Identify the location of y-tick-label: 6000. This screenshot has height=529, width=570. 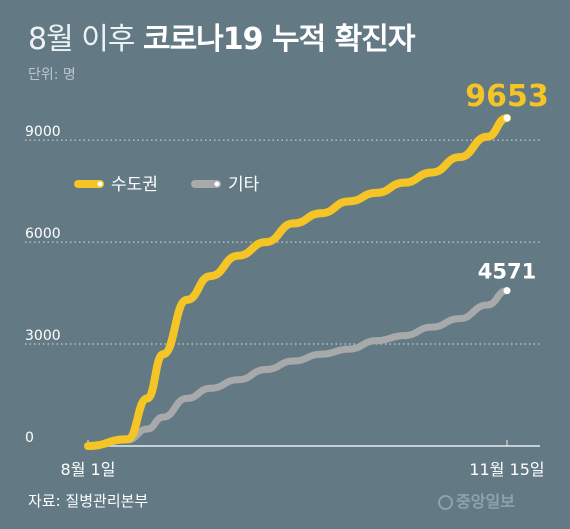
(43, 234).